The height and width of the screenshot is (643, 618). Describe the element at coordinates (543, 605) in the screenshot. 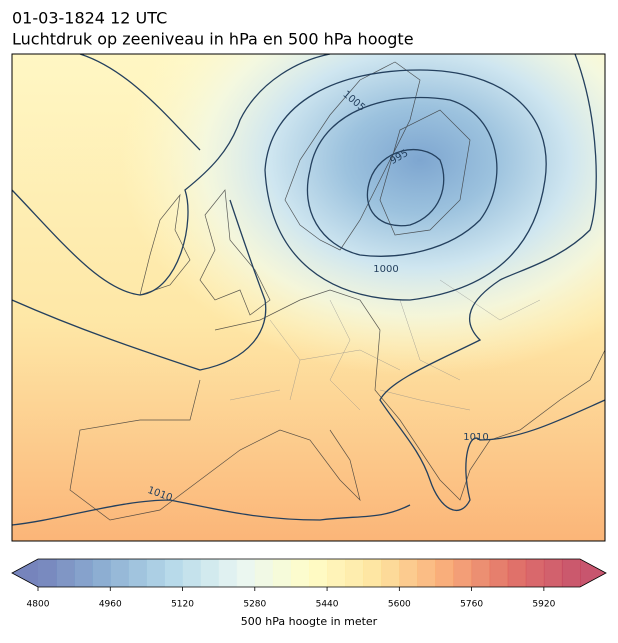

I see `colorbar-tick-label: 5920` at that location.